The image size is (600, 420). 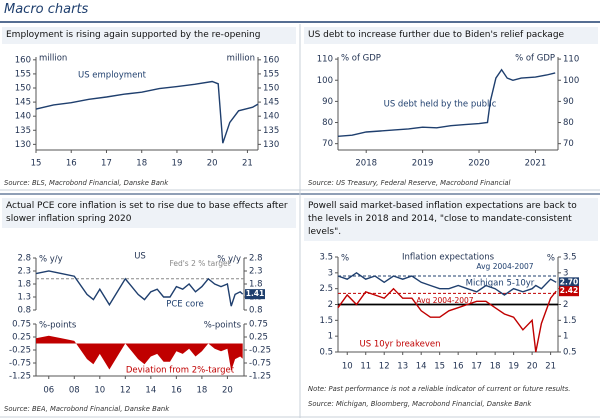 I want to click on area, so click(x=139, y=353).